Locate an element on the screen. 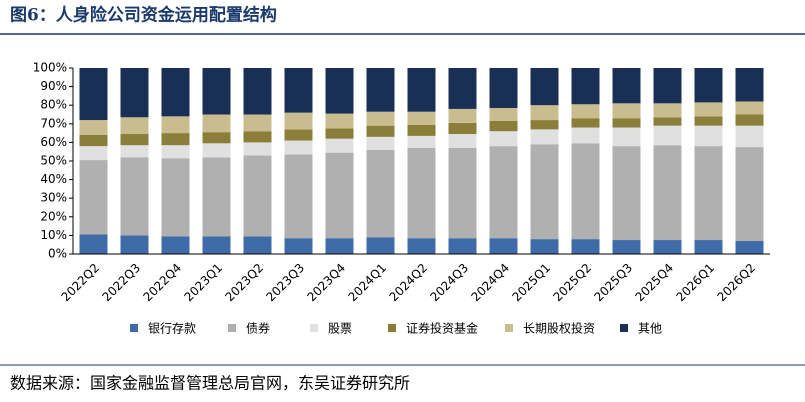 Image resolution: width=805 pixels, height=402 pixels. x-tick-label: 2025Q1 is located at coordinates (532, 283).